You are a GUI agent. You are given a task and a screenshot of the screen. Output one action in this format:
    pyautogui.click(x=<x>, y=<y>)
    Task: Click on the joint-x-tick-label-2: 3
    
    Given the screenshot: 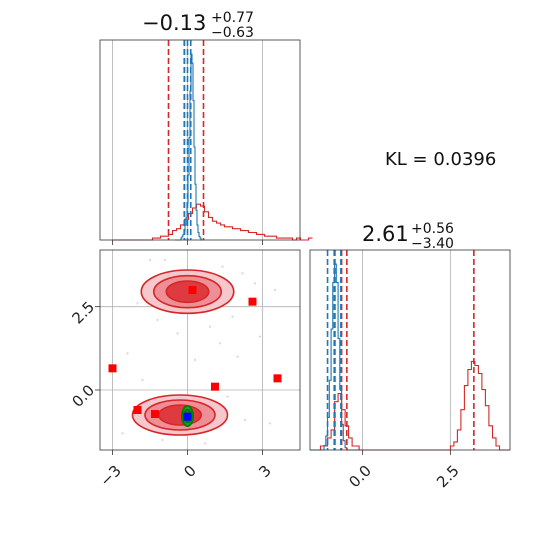 What is the action you would take?
    pyautogui.click(x=264, y=471)
    